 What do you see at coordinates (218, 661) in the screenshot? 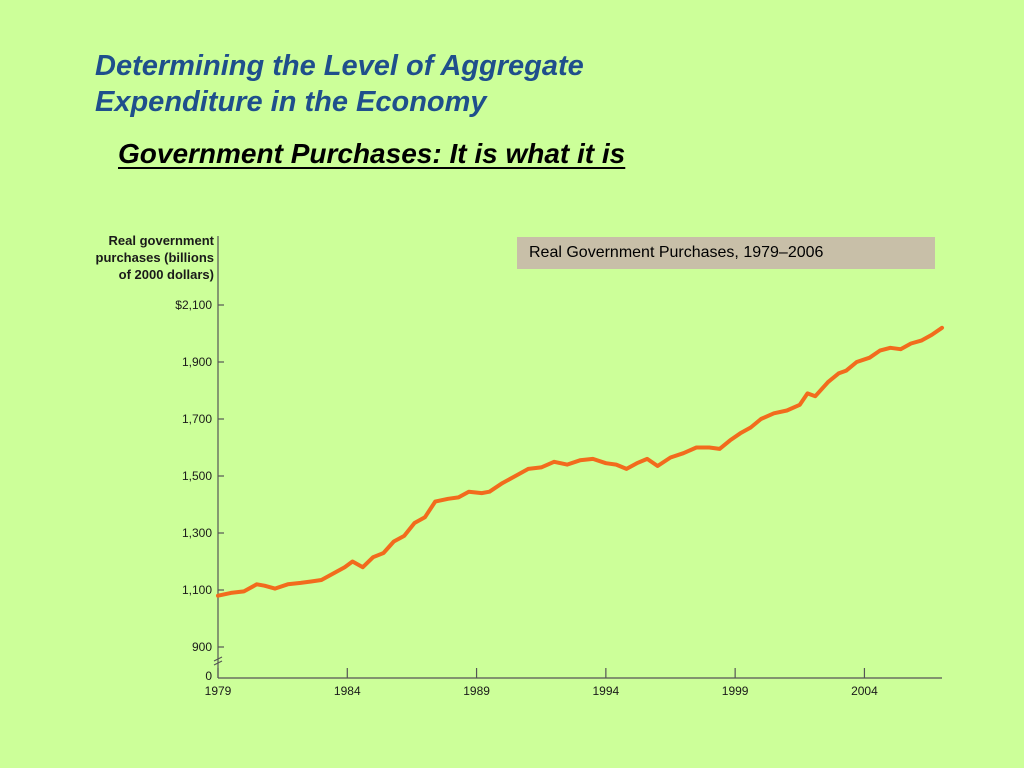
I see `y-axis-break-mark` at bounding box center [218, 661].